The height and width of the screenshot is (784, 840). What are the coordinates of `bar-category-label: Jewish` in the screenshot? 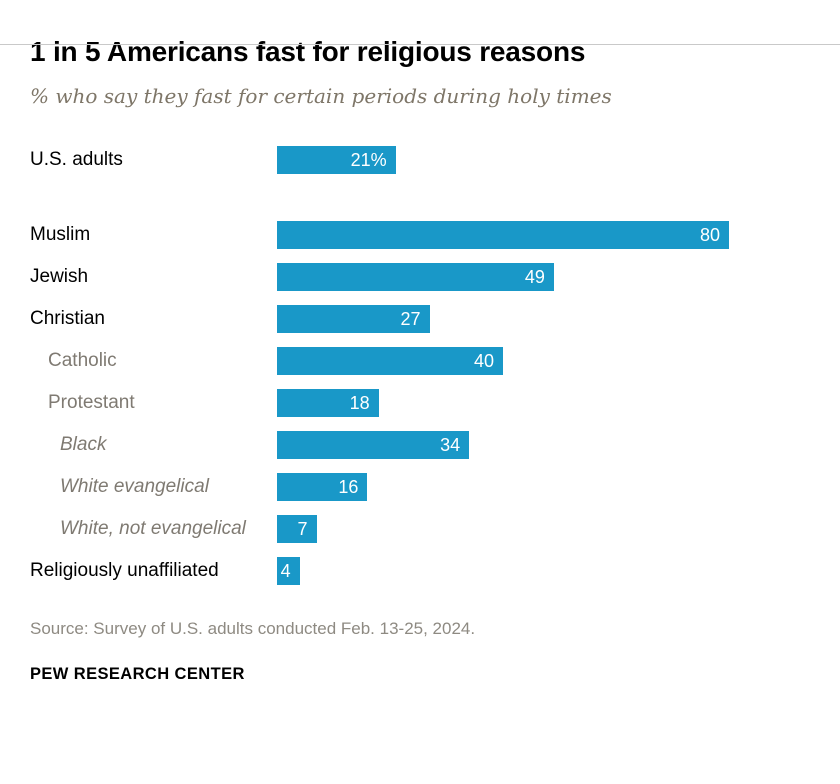 It's located at (59, 276).